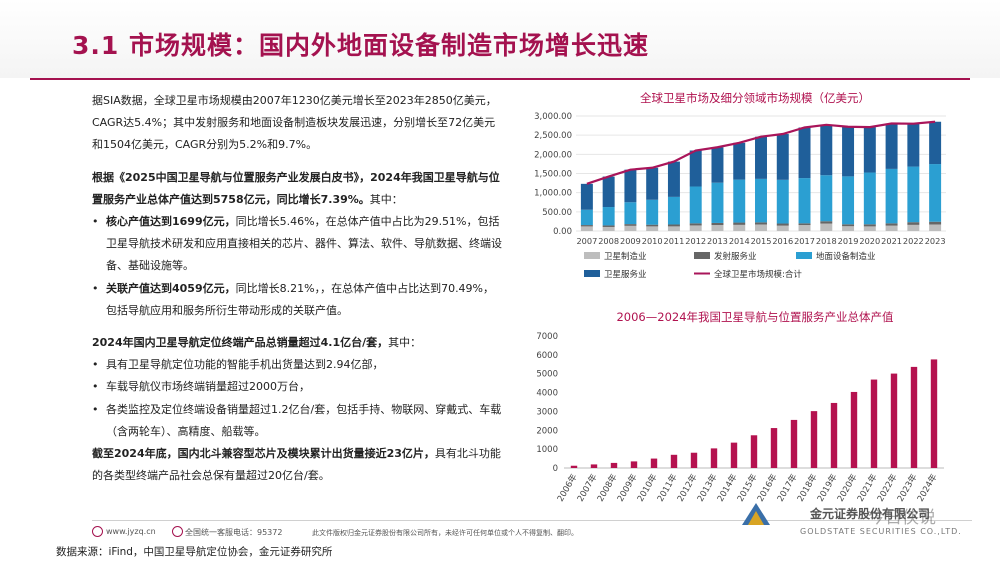 Image resolution: width=1000 pixels, height=562 pixels. Describe the element at coordinates (500, 79) in the screenshot. I see `title-divider` at that location.